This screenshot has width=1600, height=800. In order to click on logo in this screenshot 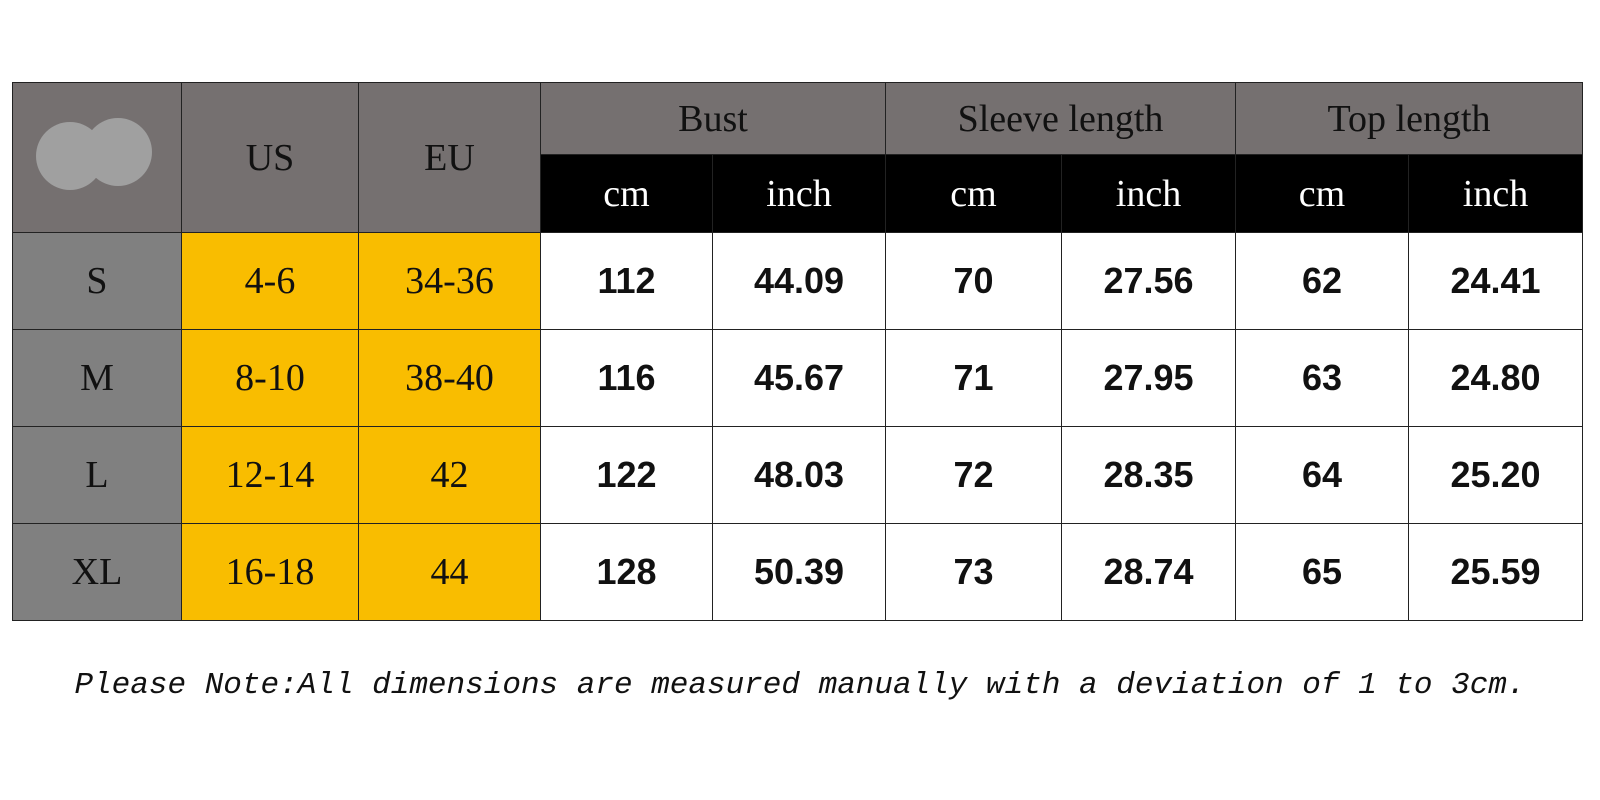, I will do `click(94, 153)`.